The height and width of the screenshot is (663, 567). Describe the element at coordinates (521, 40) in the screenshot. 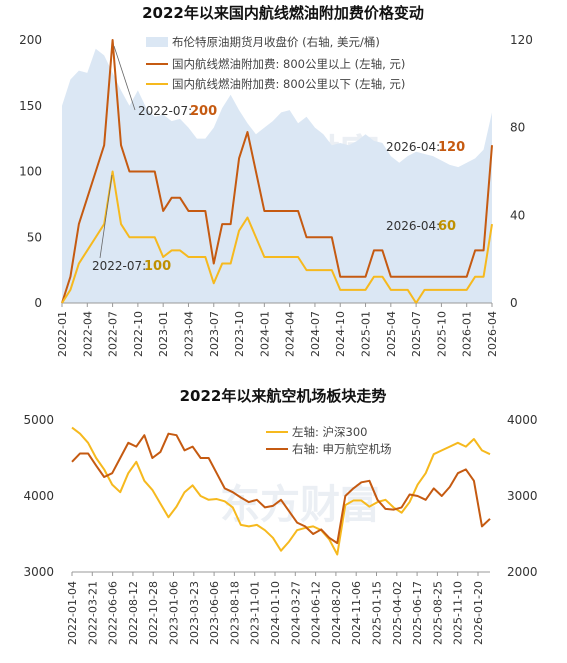

I see `y-right-tick-label: 120` at that location.